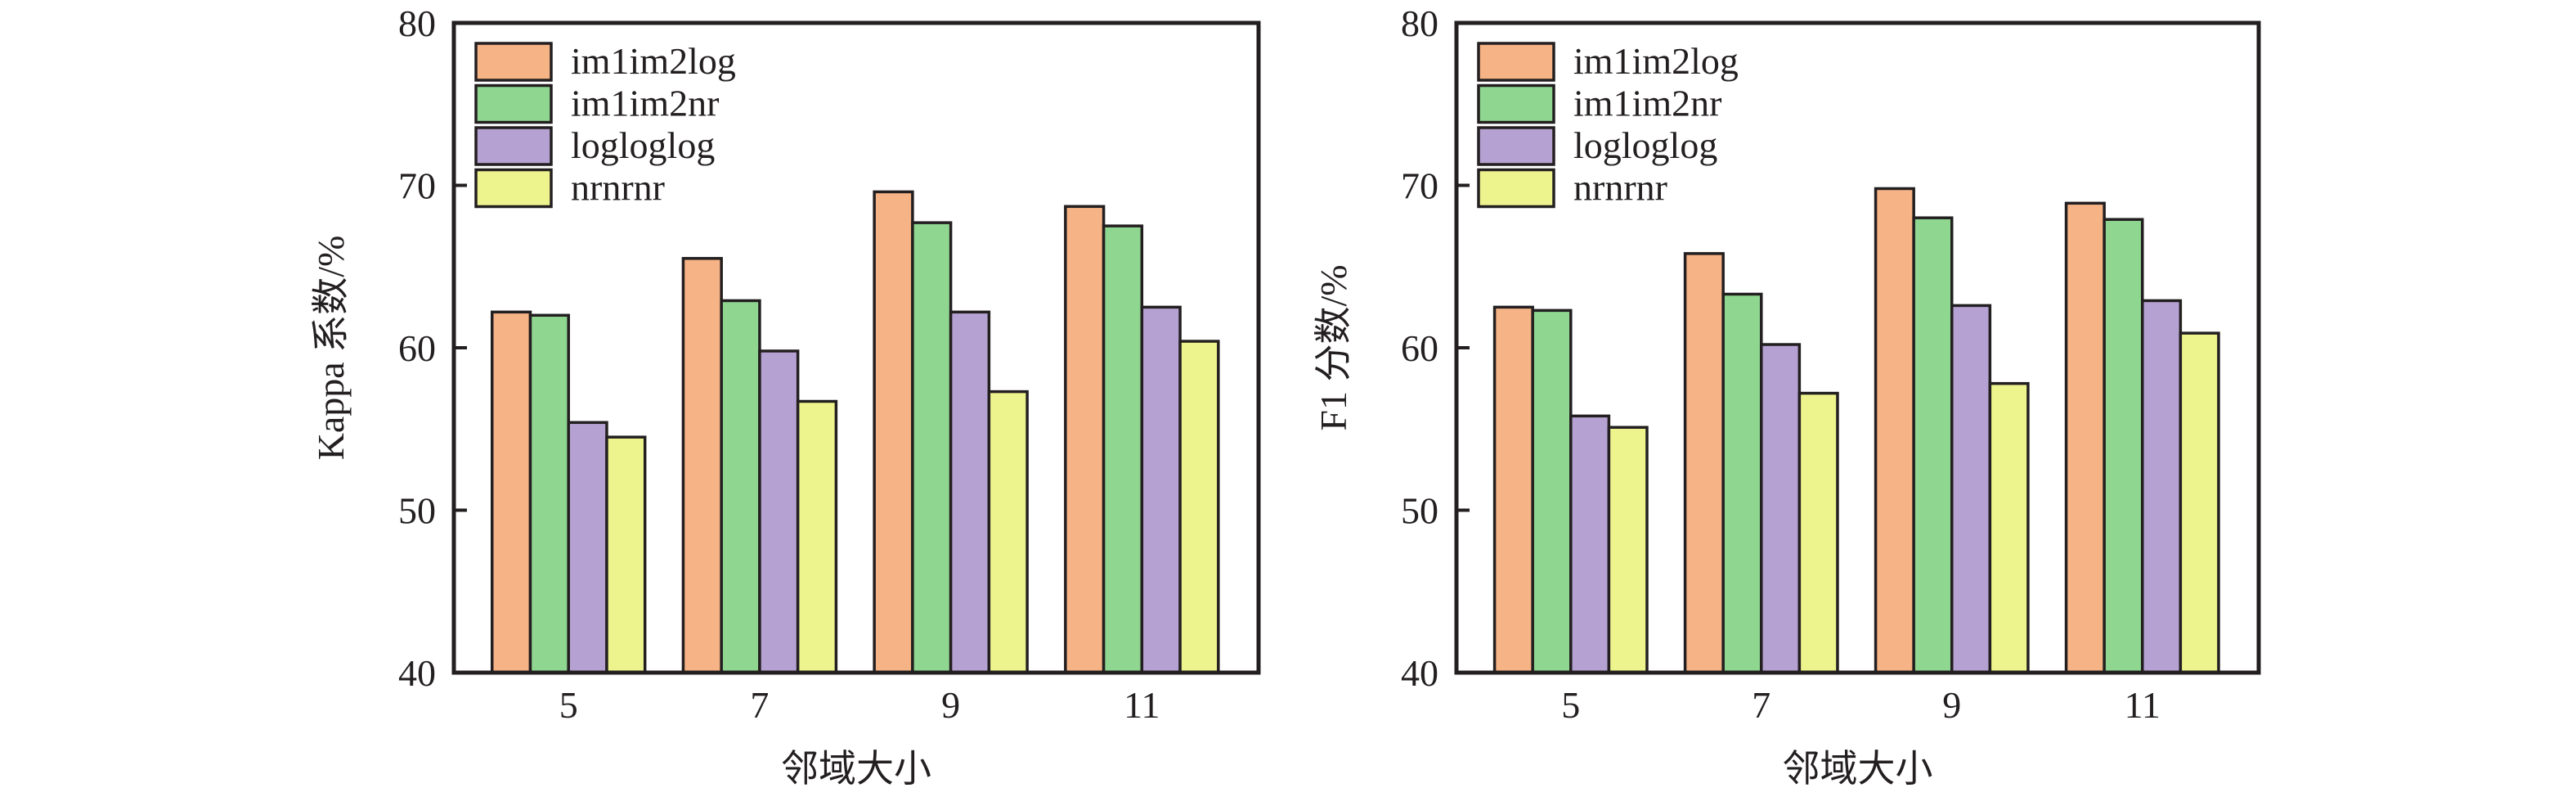  What do you see at coordinates (1333, 347) in the screenshot?
I see `y-axis-title: F1 分数/%` at bounding box center [1333, 347].